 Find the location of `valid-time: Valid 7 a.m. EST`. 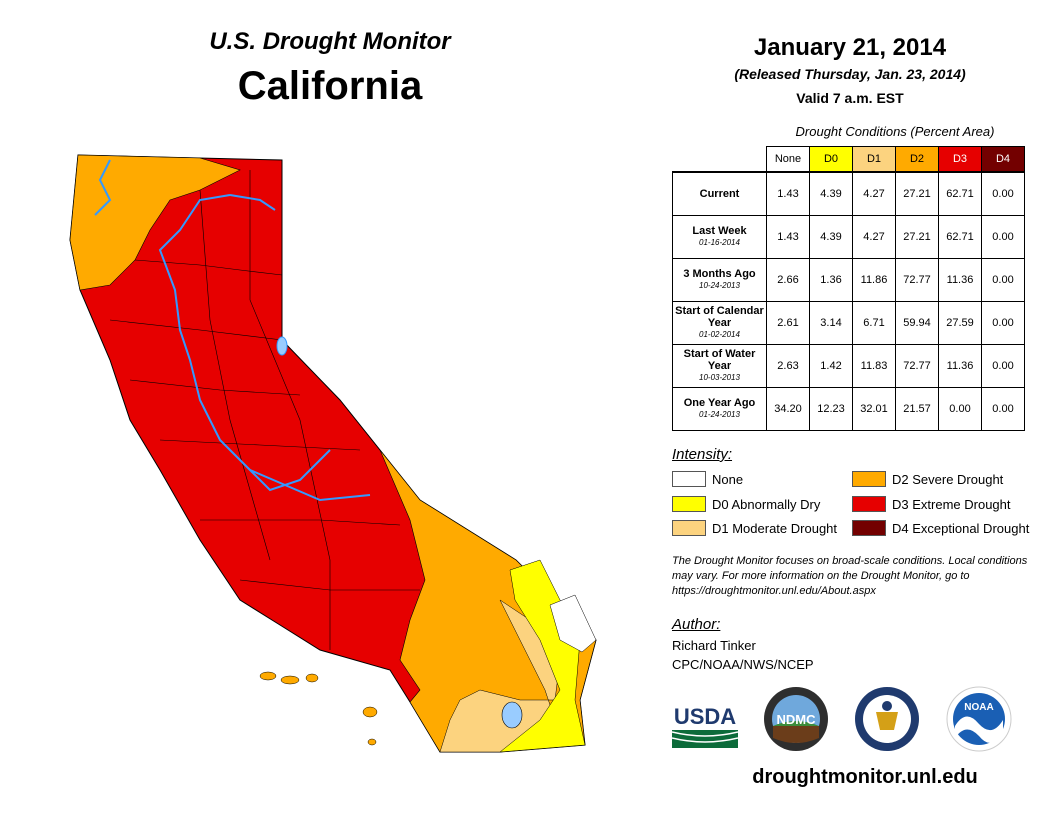

valid-time: Valid 7 a.m. EST is located at coordinates (850, 98).